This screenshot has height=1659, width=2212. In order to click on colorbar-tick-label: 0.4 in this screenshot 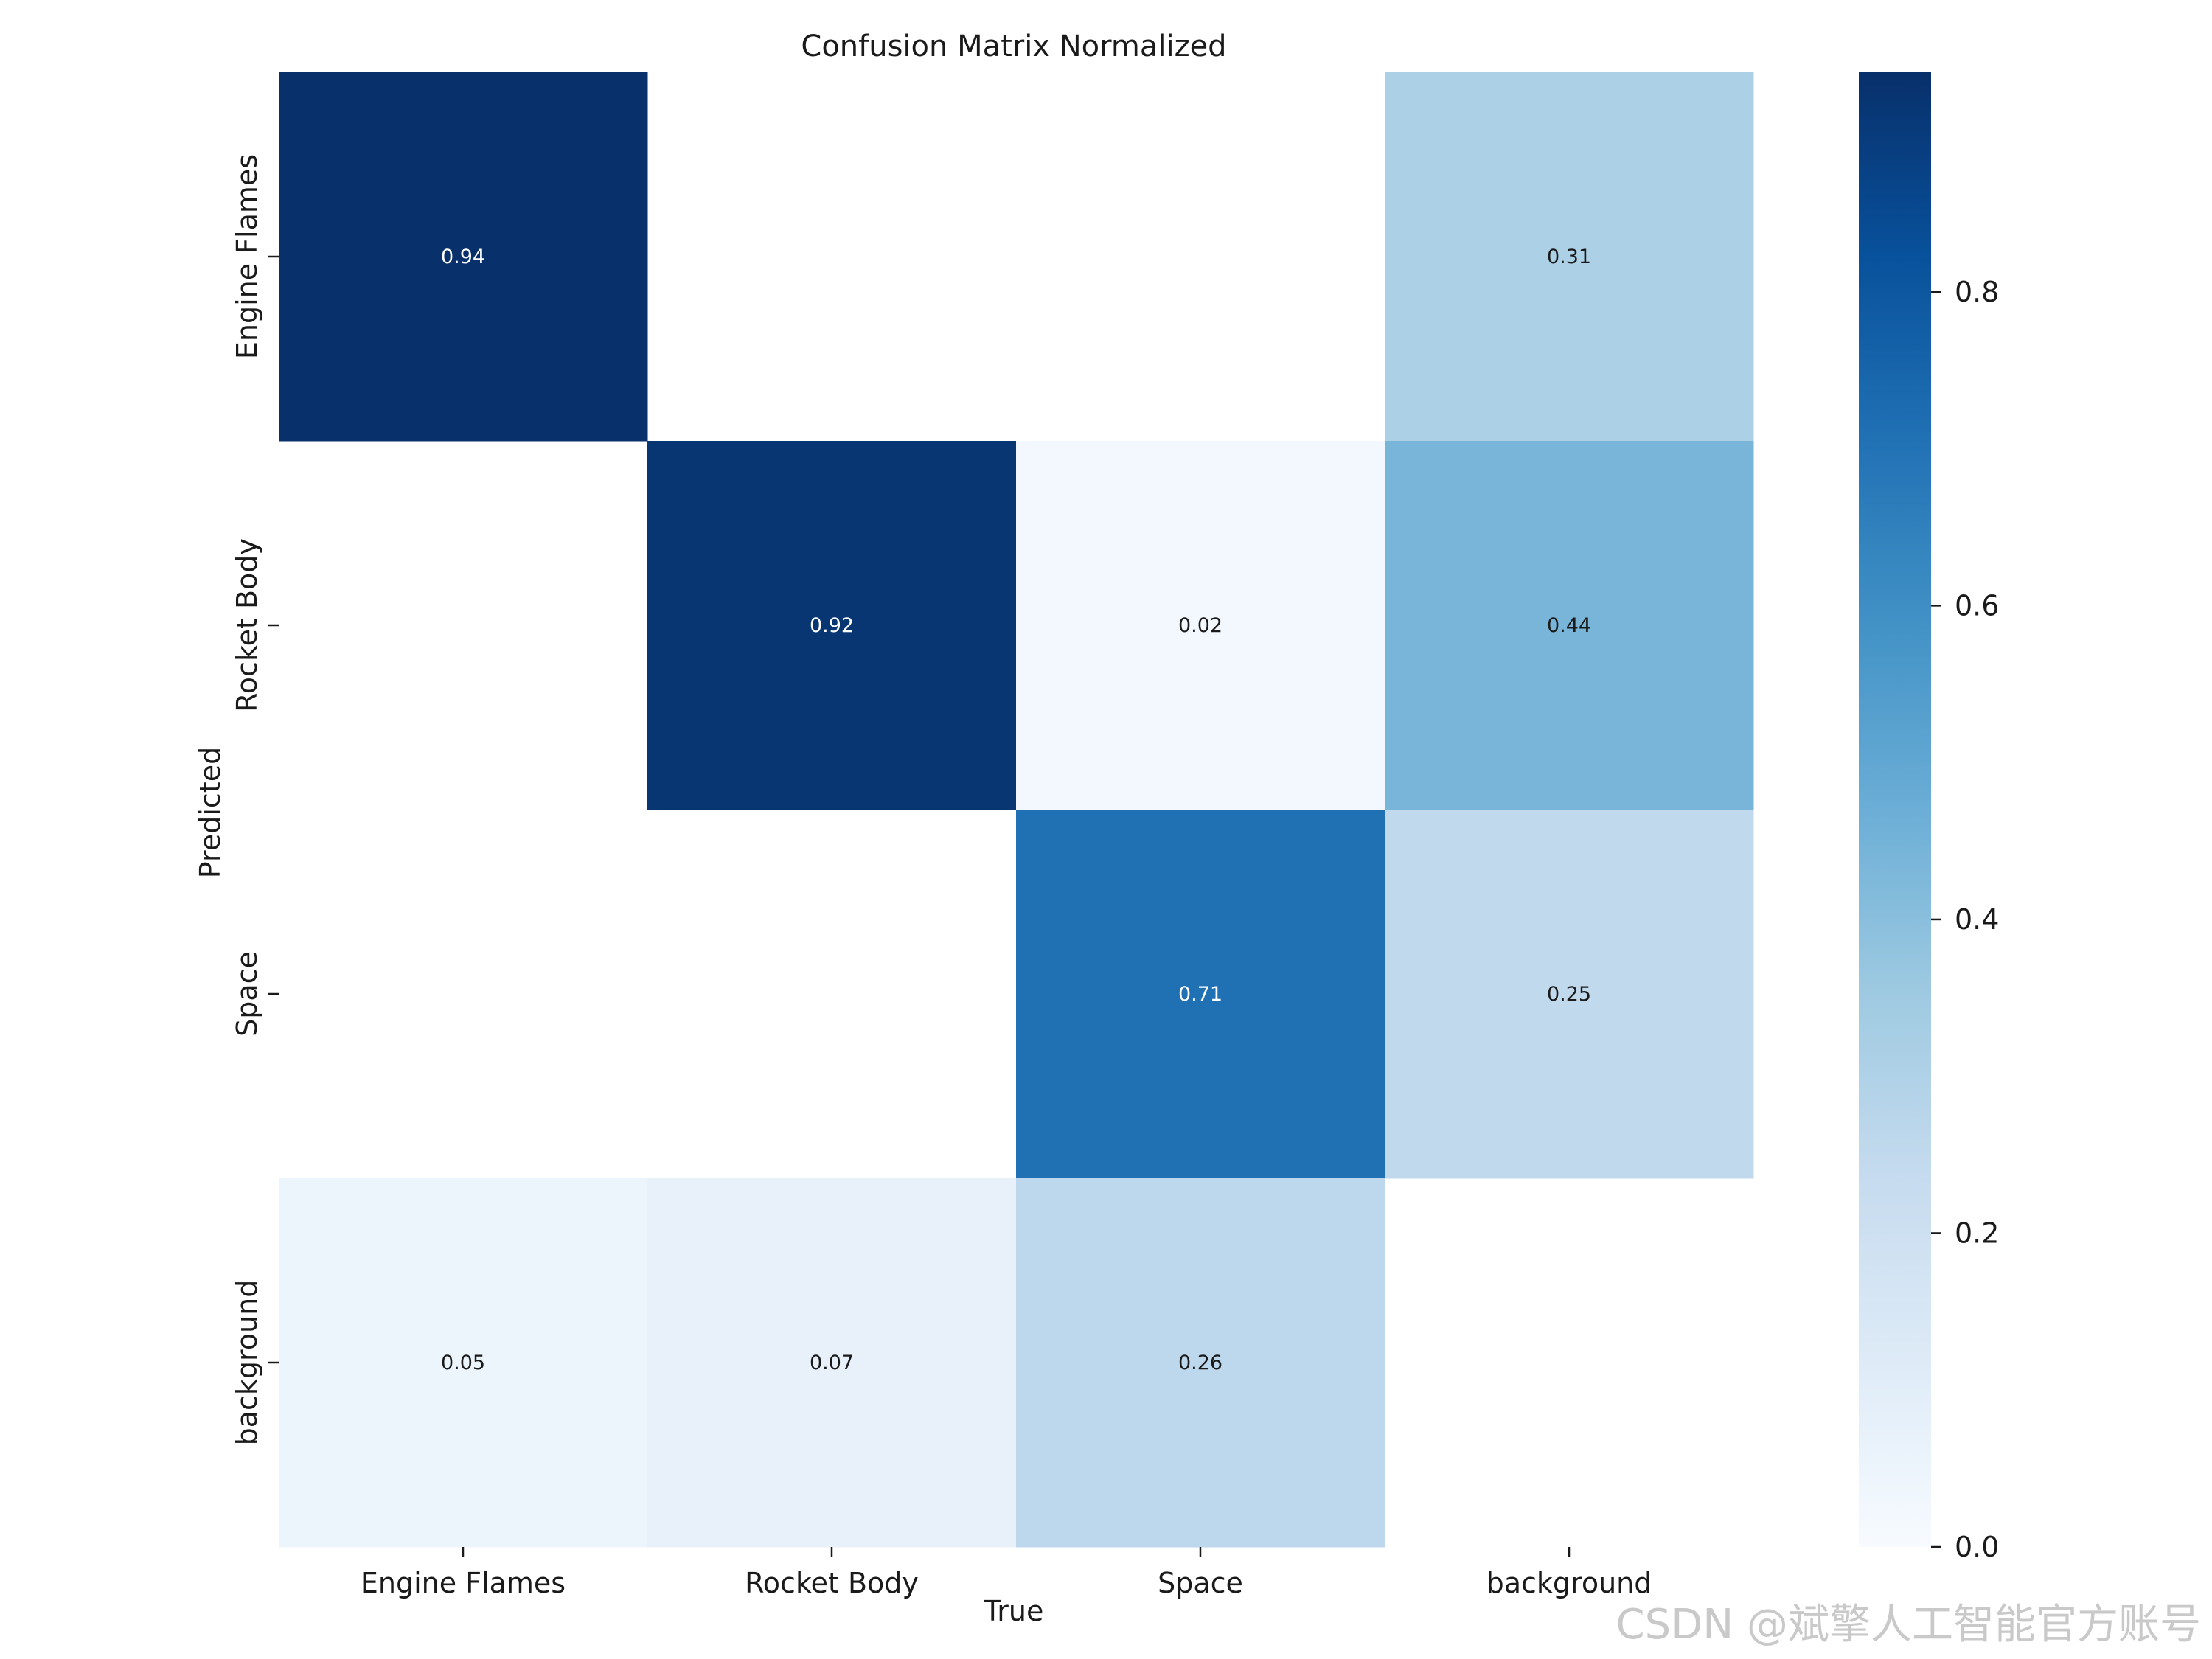, I will do `click(1977, 919)`.